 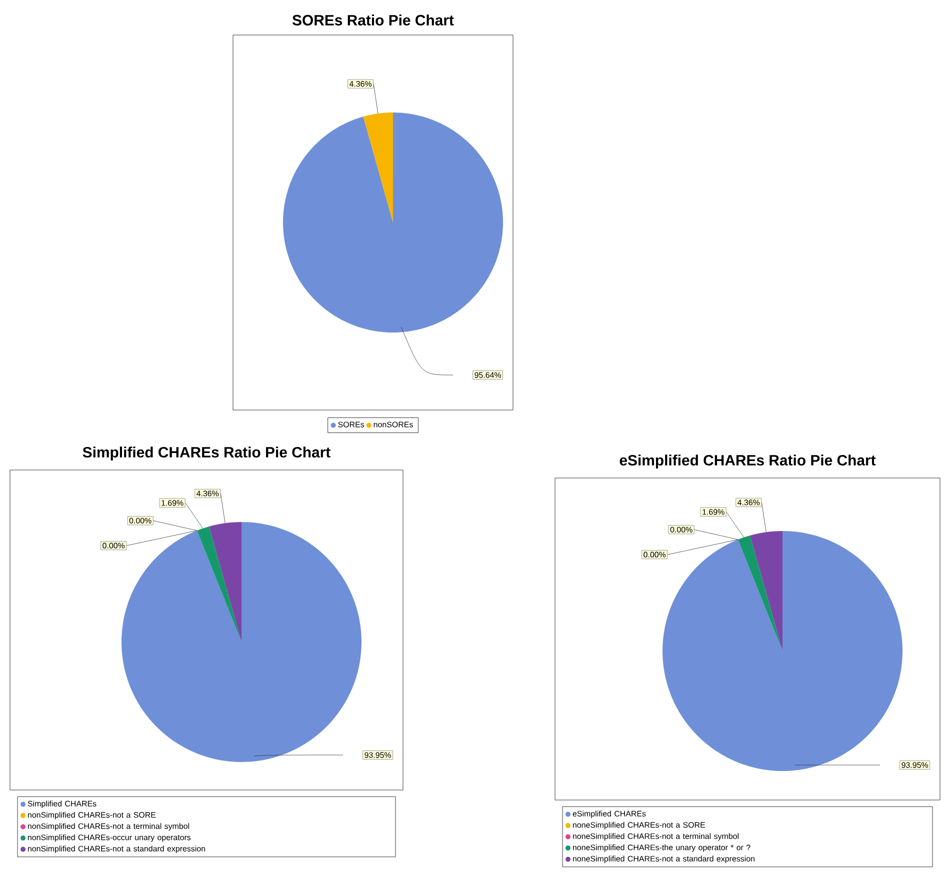 I want to click on chart-title: SOREs Ratio Pie Chart, so click(x=373, y=20).